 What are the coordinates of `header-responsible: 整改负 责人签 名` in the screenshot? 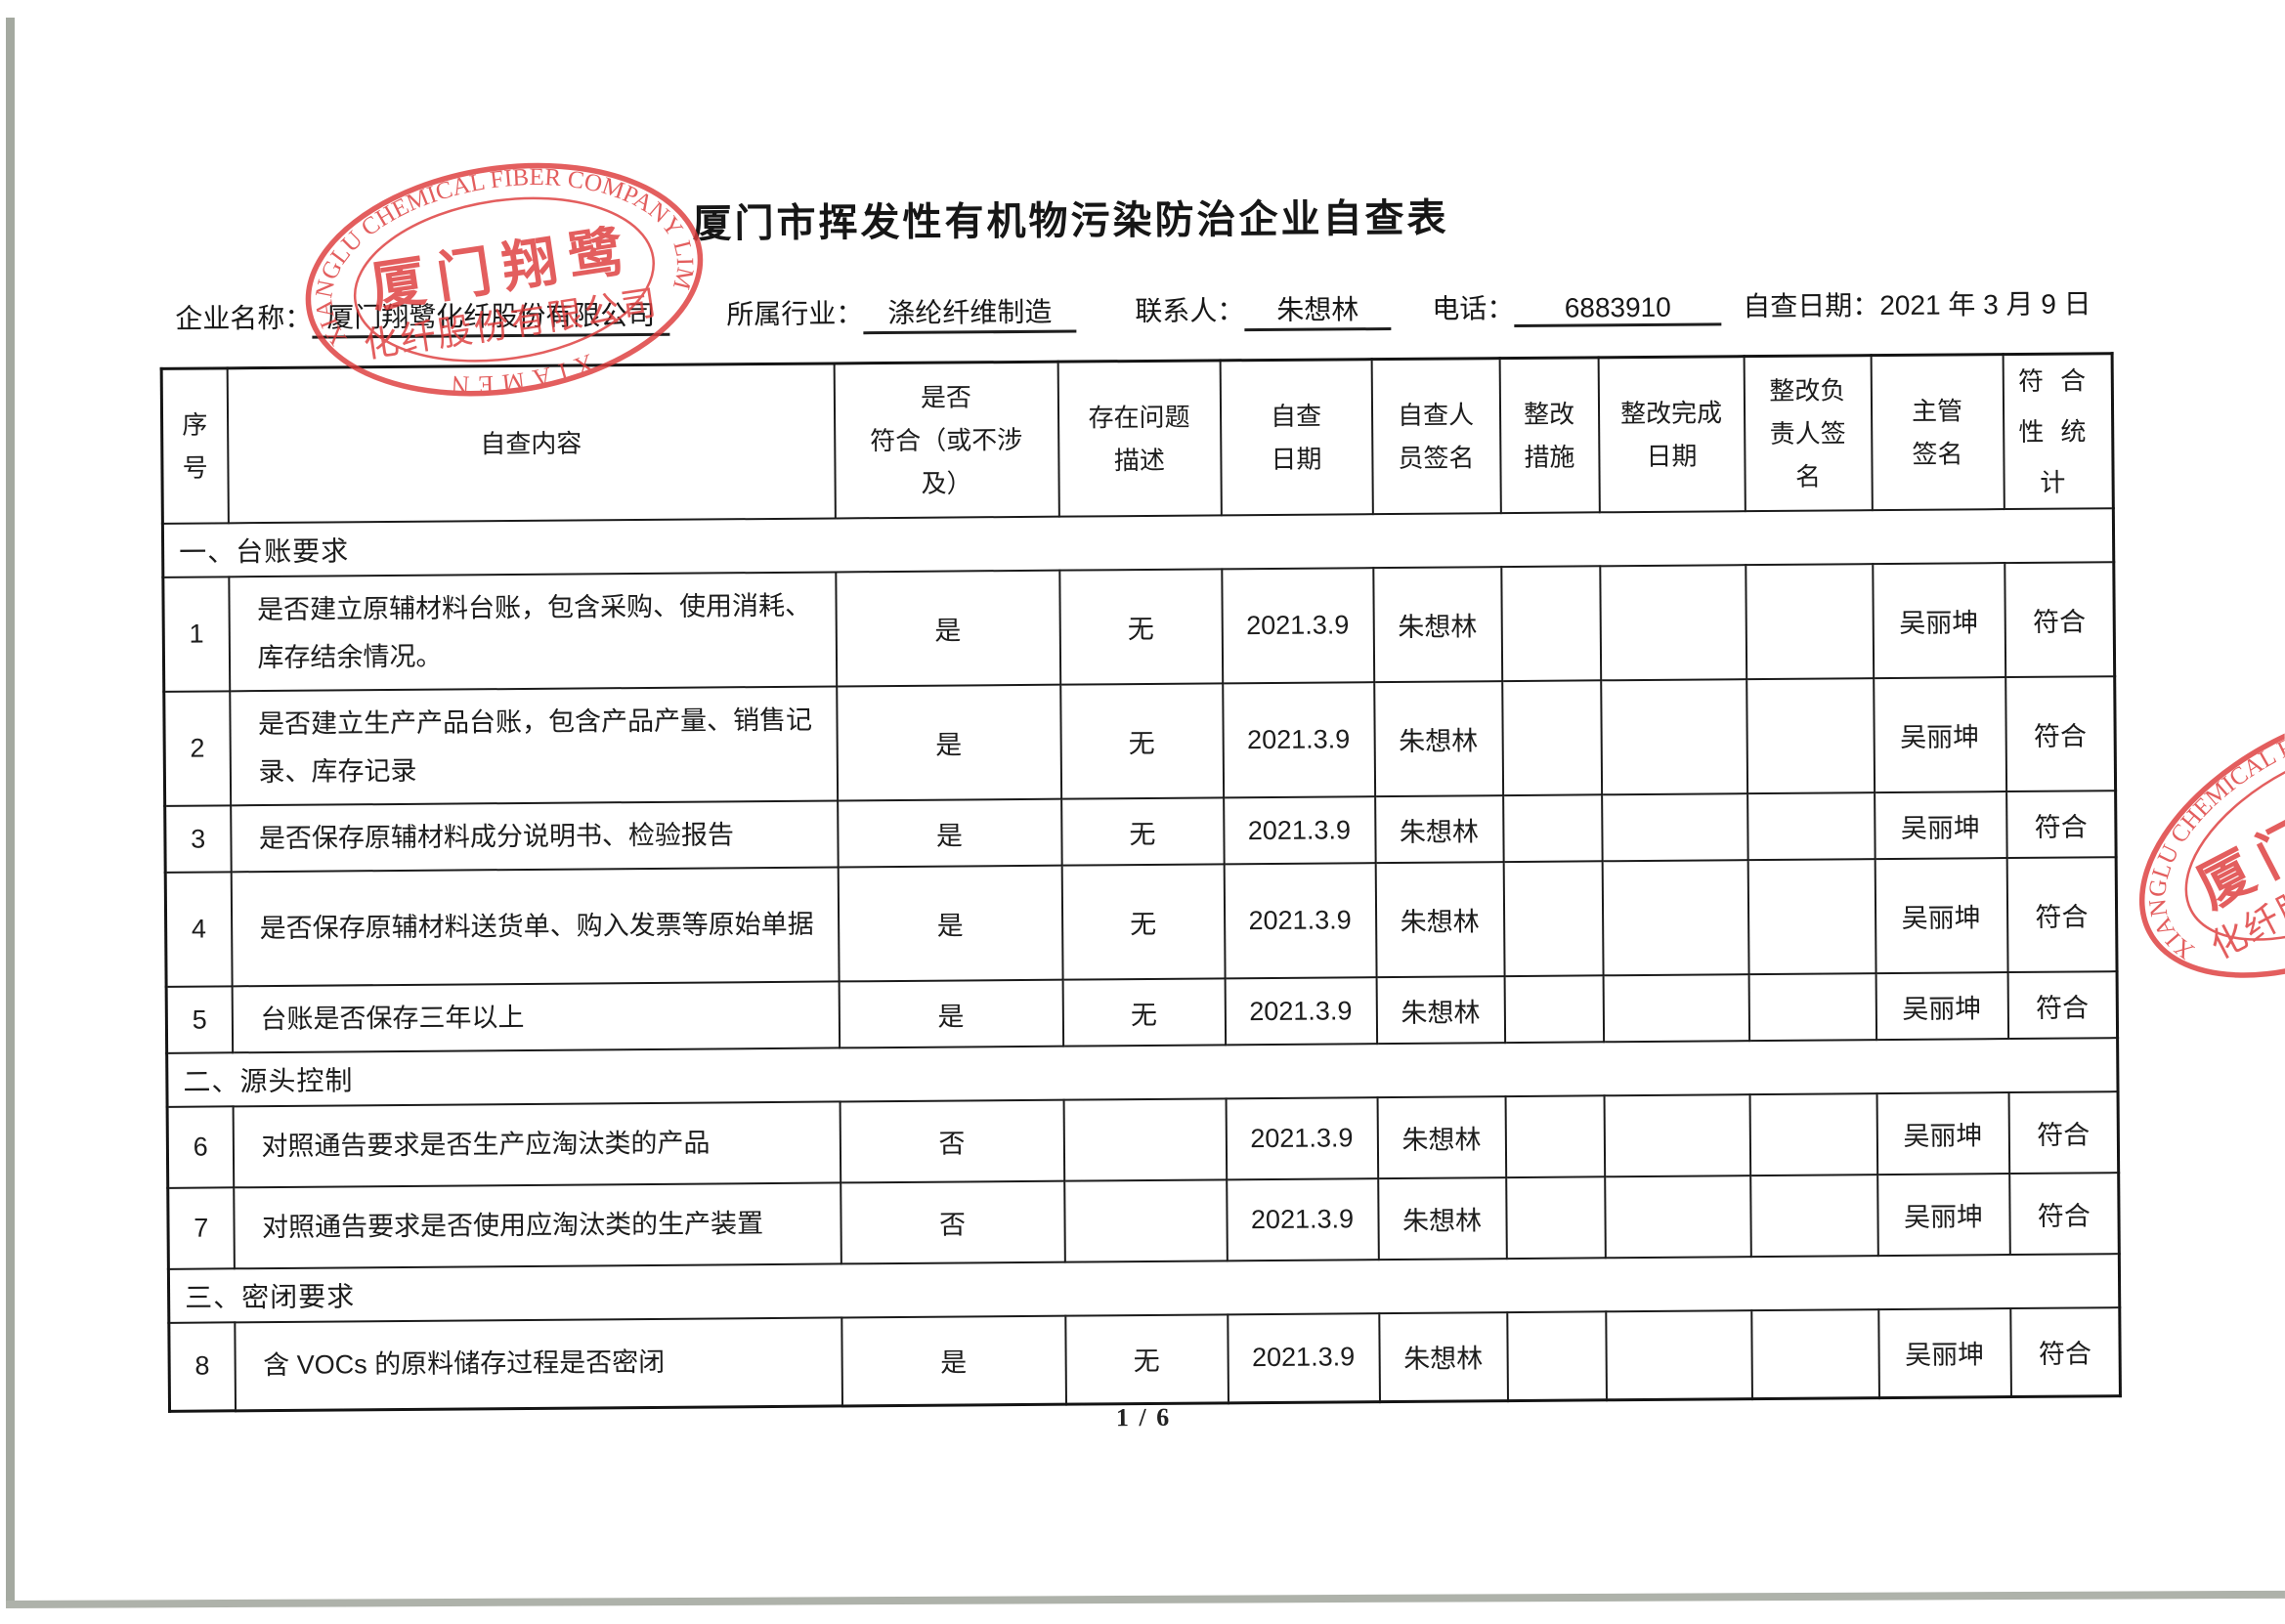 It's located at (1809, 434).